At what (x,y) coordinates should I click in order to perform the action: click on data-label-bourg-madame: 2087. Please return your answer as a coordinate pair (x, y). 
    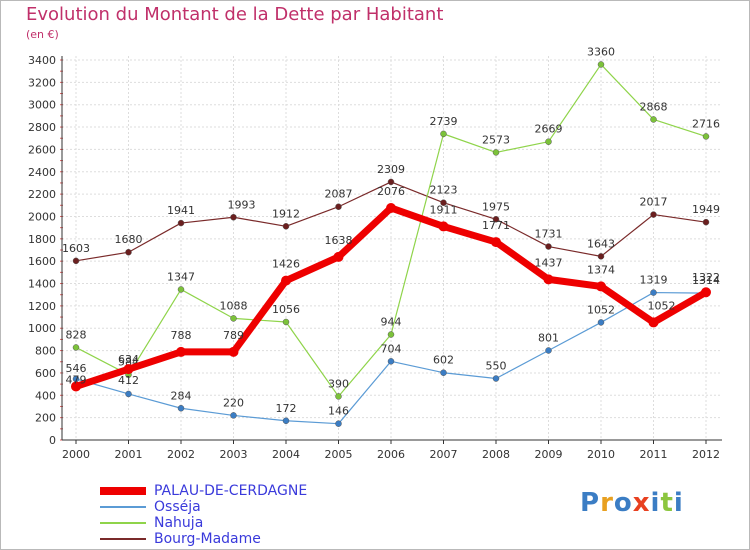
    Looking at the image, I should click on (339, 194).